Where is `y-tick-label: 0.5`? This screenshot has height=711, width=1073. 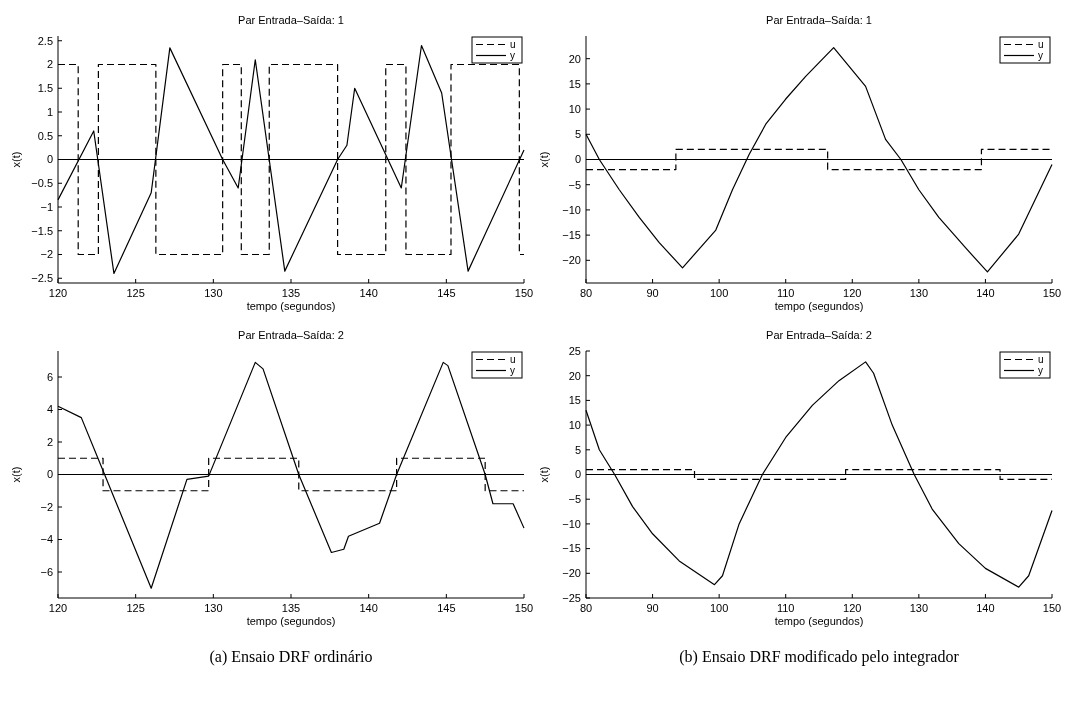 y-tick-label: 0.5 is located at coordinates (45, 135).